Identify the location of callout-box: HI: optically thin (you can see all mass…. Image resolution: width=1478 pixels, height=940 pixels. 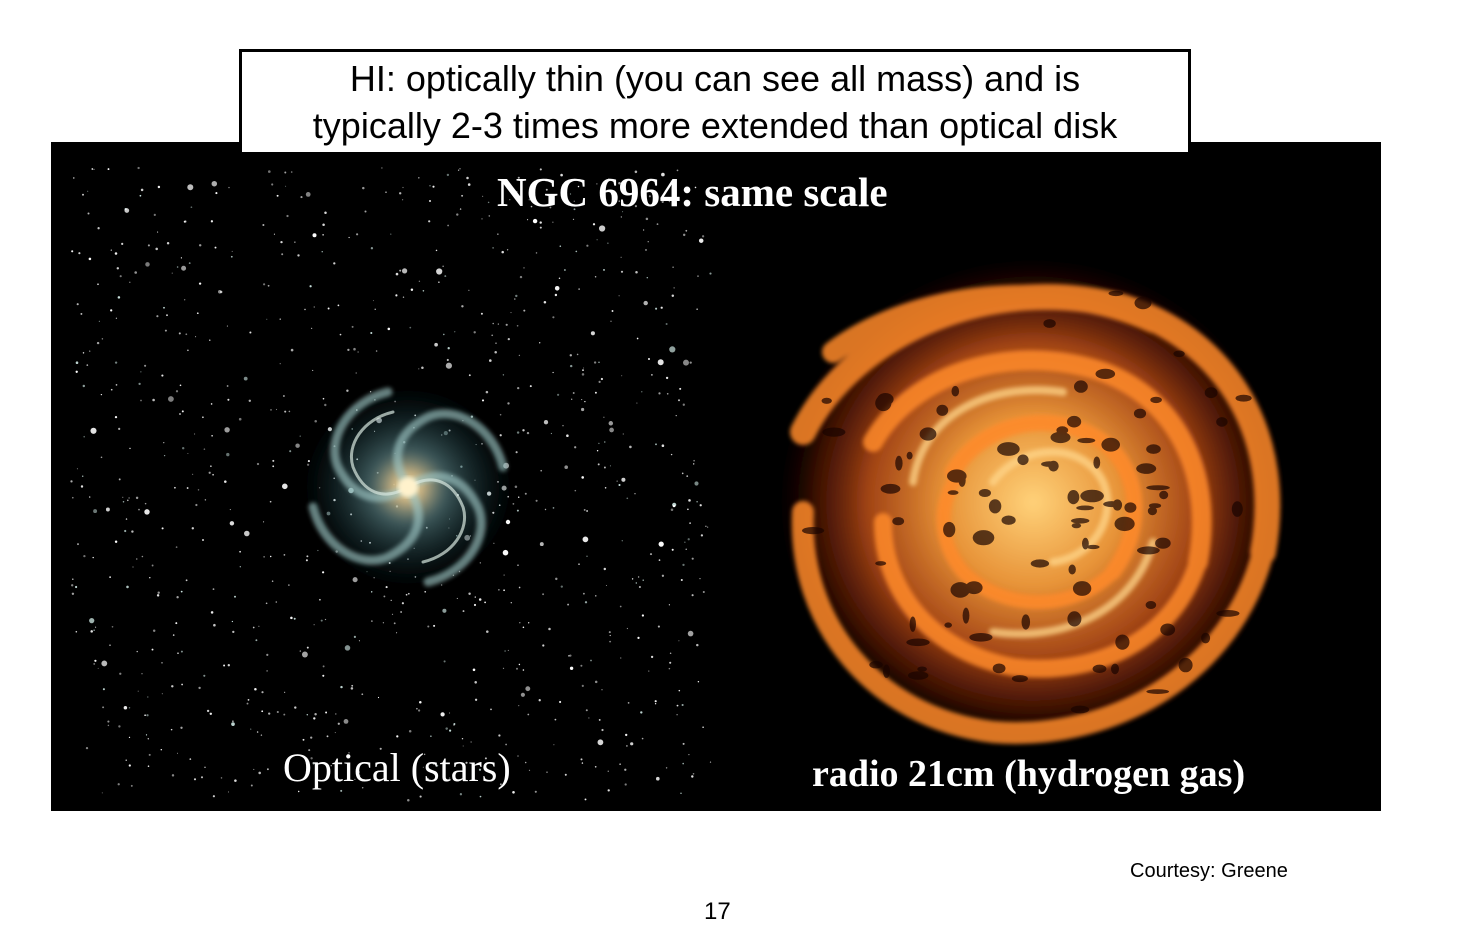
(715, 102).